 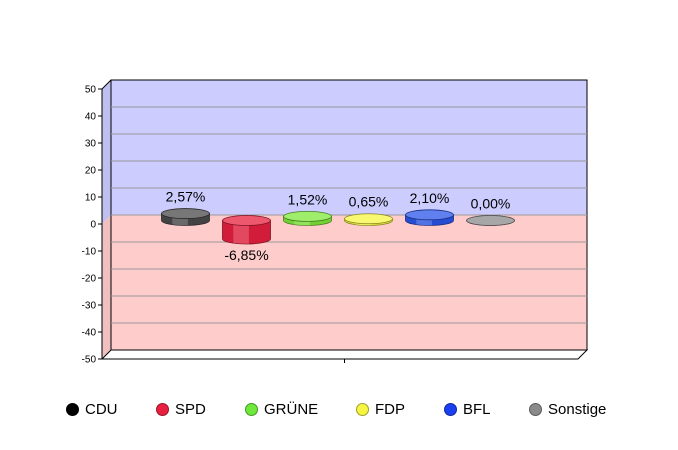 I want to click on bar-cdu, so click(x=185, y=217).